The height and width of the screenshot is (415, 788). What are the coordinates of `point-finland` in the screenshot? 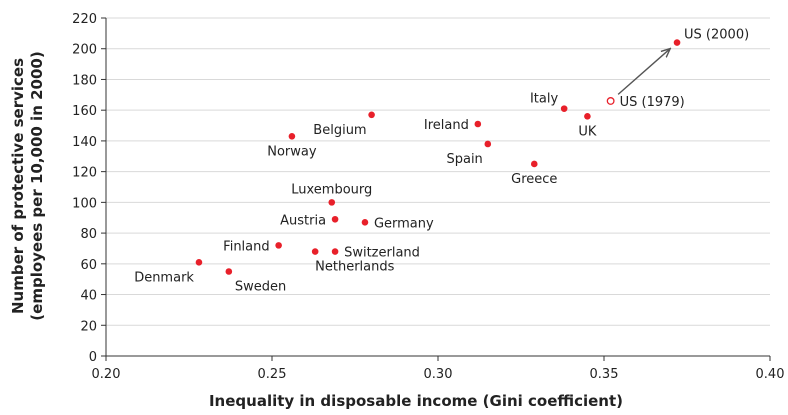 It's located at (278, 245).